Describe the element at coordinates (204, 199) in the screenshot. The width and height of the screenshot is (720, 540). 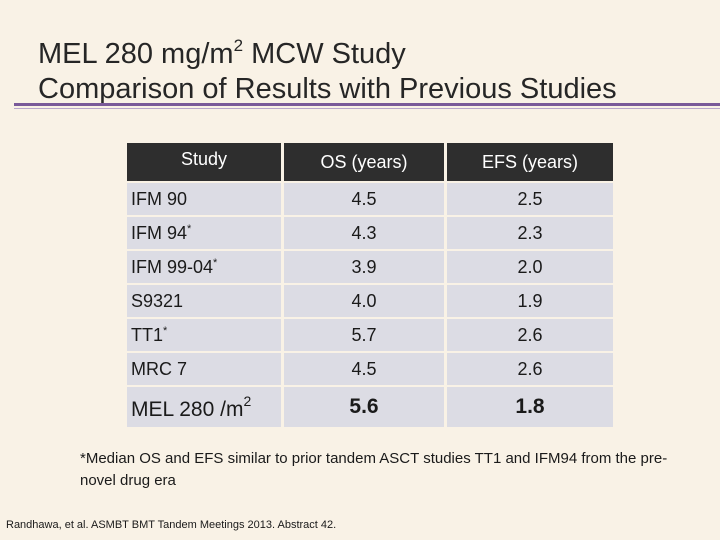
I see `study-cell: IFM 90` at that location.